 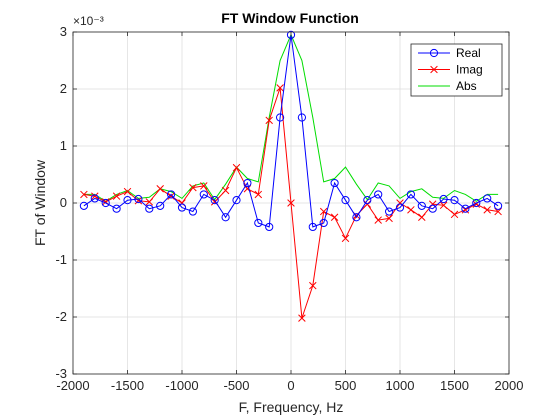 I want to click on y-tick-label: -1, so click(x=61, y=259).